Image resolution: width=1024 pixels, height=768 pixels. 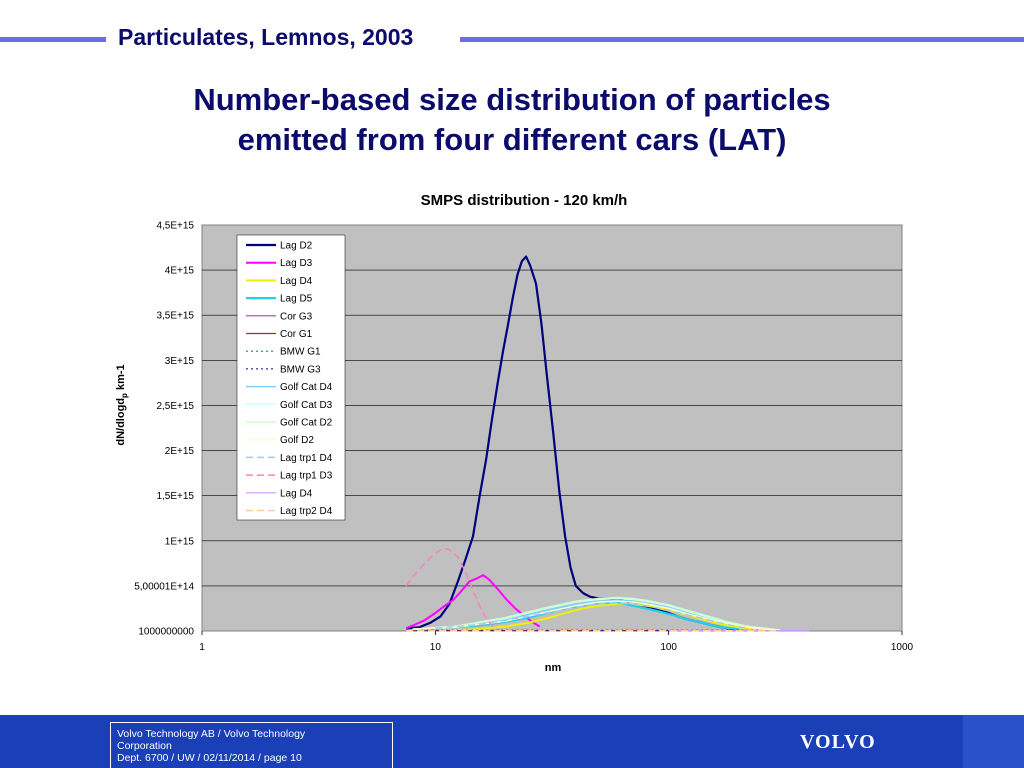 What do you see at coordinates (512, 741) in the screenshot?
I see `footer-bar` at bounding box center [512, 741].